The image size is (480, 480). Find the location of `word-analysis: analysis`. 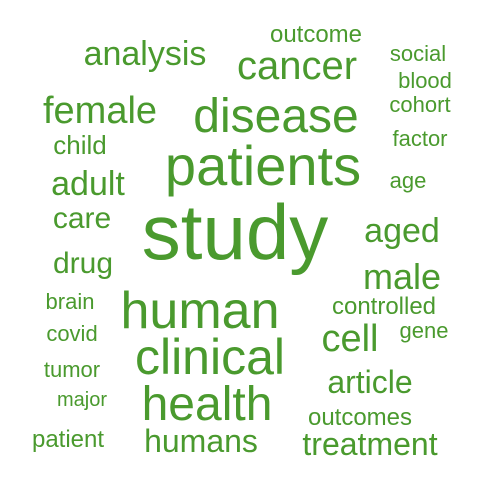

word-analysis: analysis is located at coordinates (145, 54).